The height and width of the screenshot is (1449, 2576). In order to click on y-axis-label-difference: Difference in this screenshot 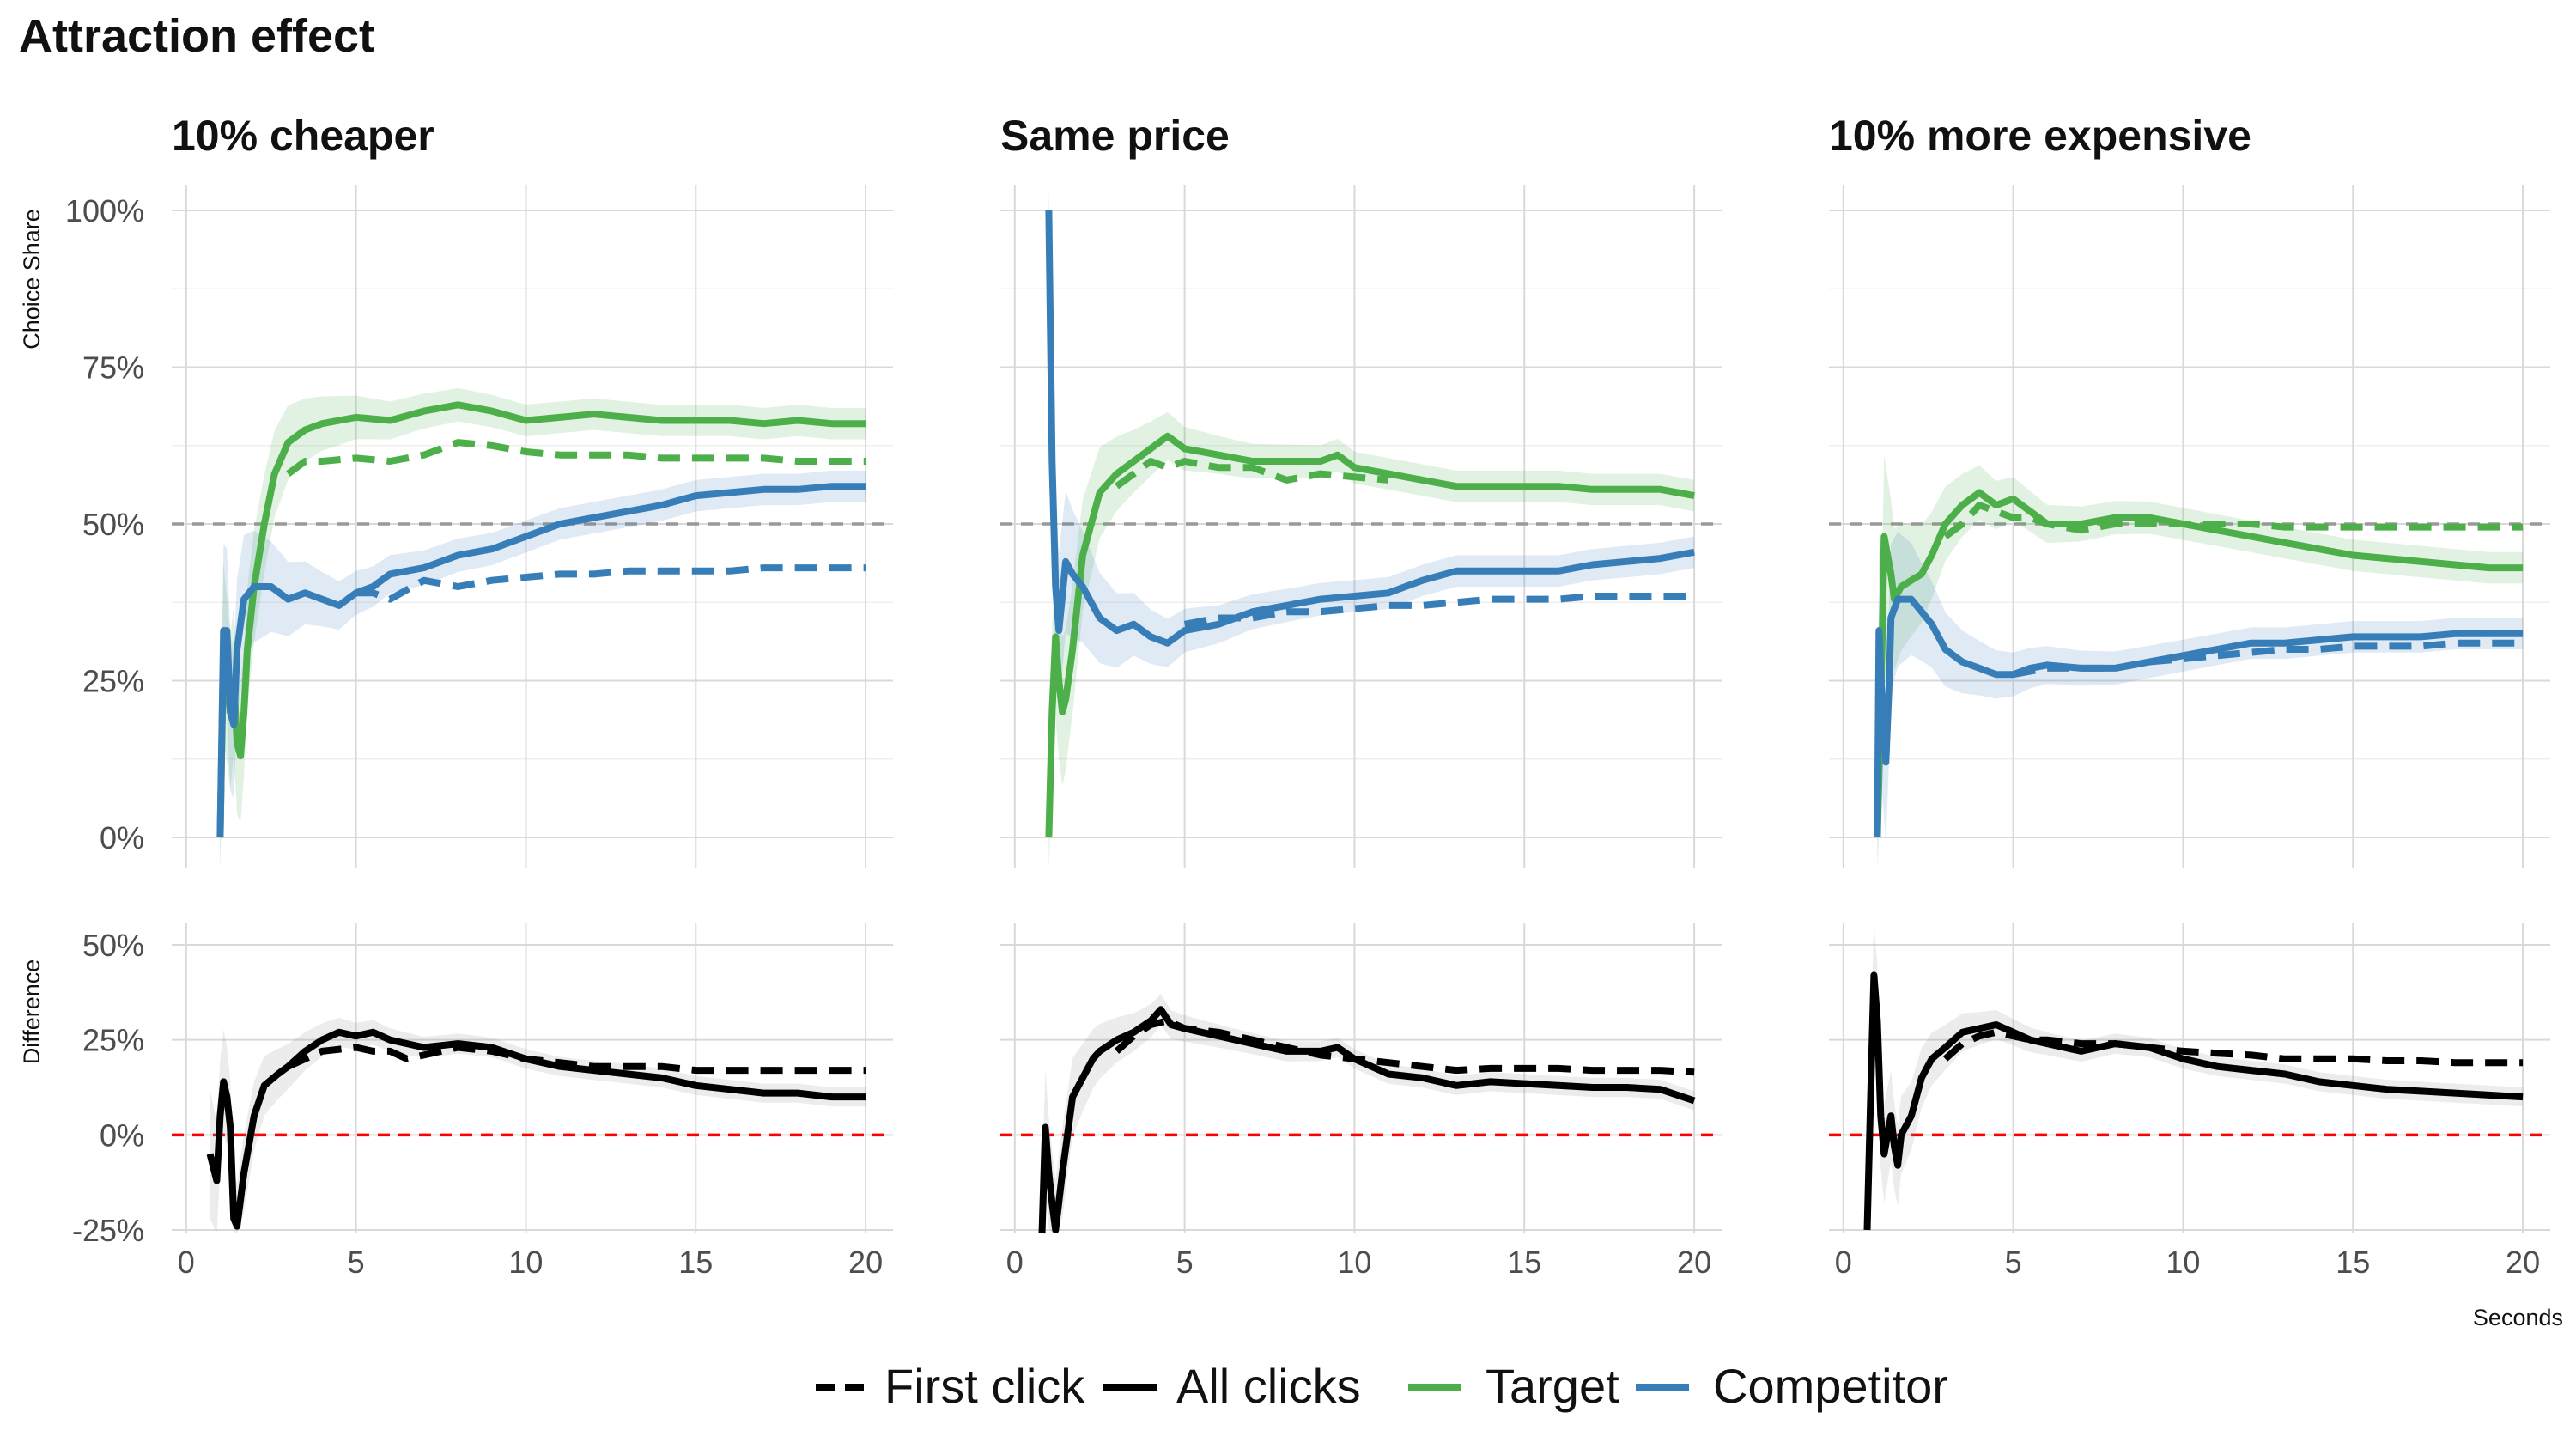, I will do `click(32, 1012)`.